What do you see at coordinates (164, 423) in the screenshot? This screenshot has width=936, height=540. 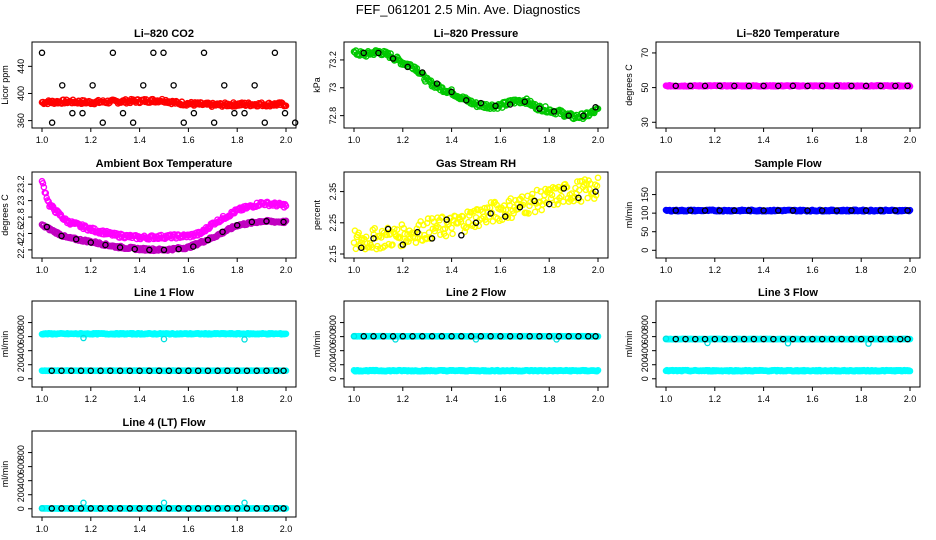 I see `panel-title: Line 4 (LT) Flow` at bounding box center [164, 423].